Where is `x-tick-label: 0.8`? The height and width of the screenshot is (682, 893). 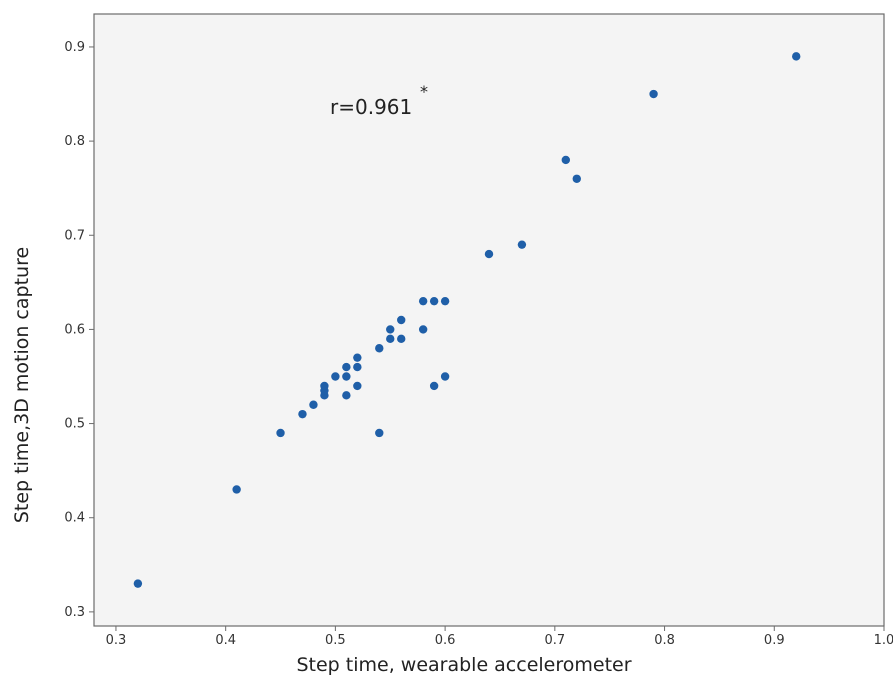 x-tick-label: 0.8 is located at coordinates (664, 640).